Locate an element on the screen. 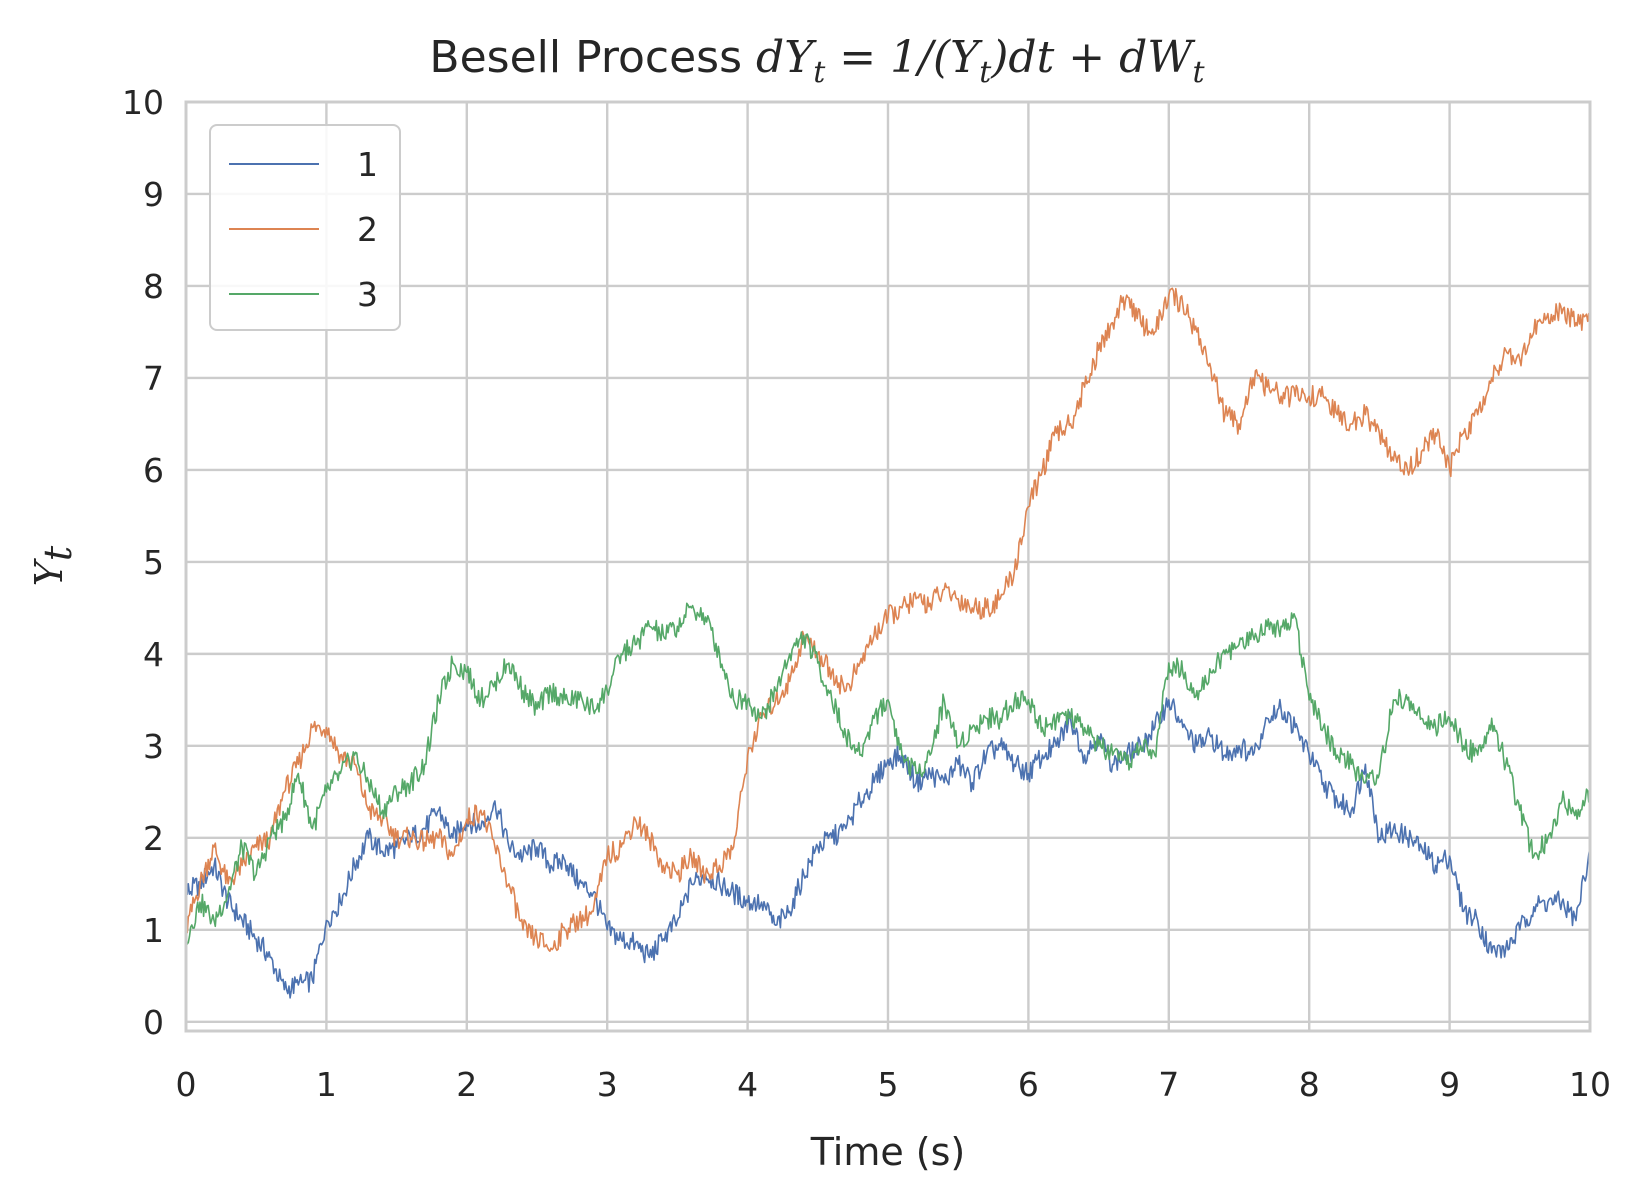 This screenshot has height=1200, width=1635. title-math-lhs-sub: t is located at coordinates (819, 72).